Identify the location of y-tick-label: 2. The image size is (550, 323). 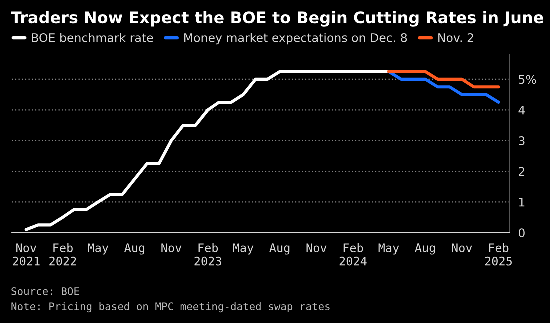
(522, 171).